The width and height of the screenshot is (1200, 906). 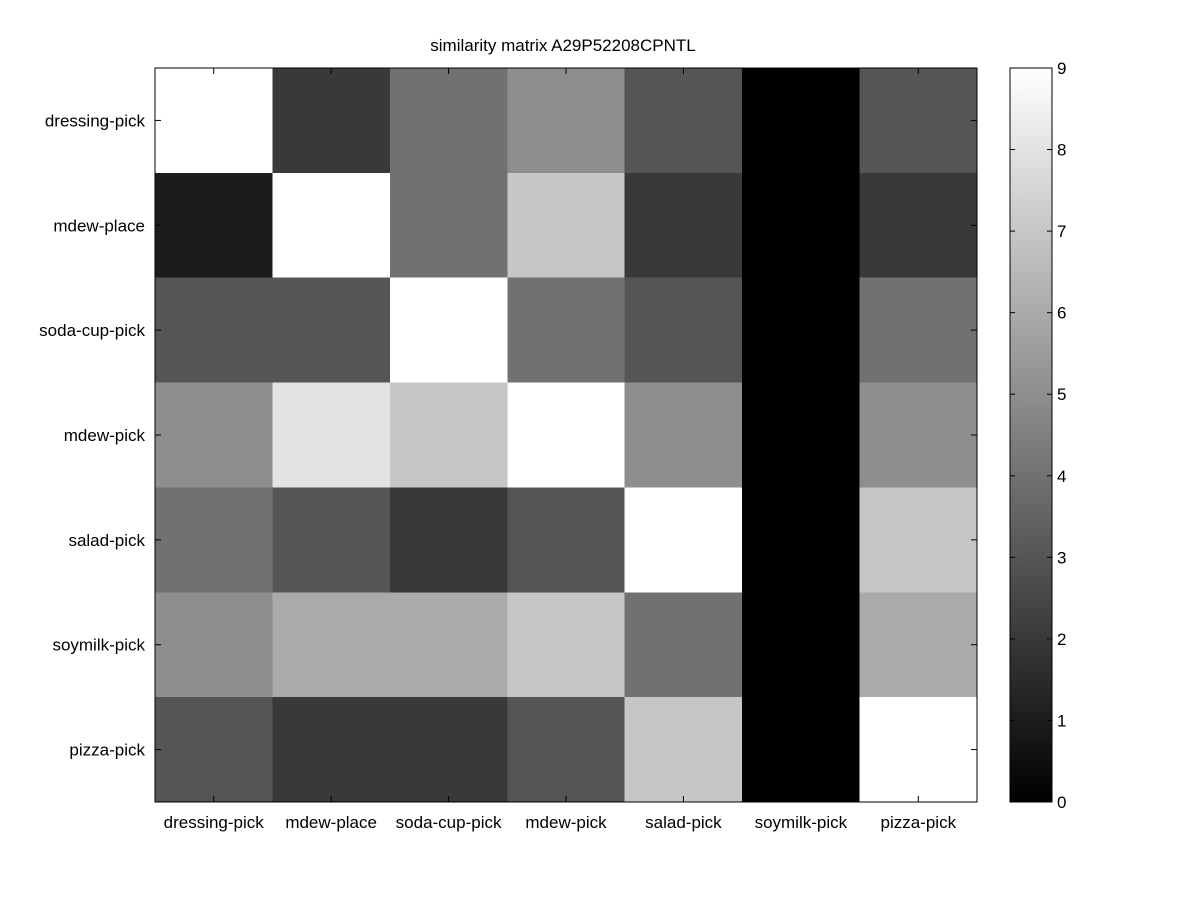 I want to click on x-tick-label: mdew-place, so click(x=331, y=822).